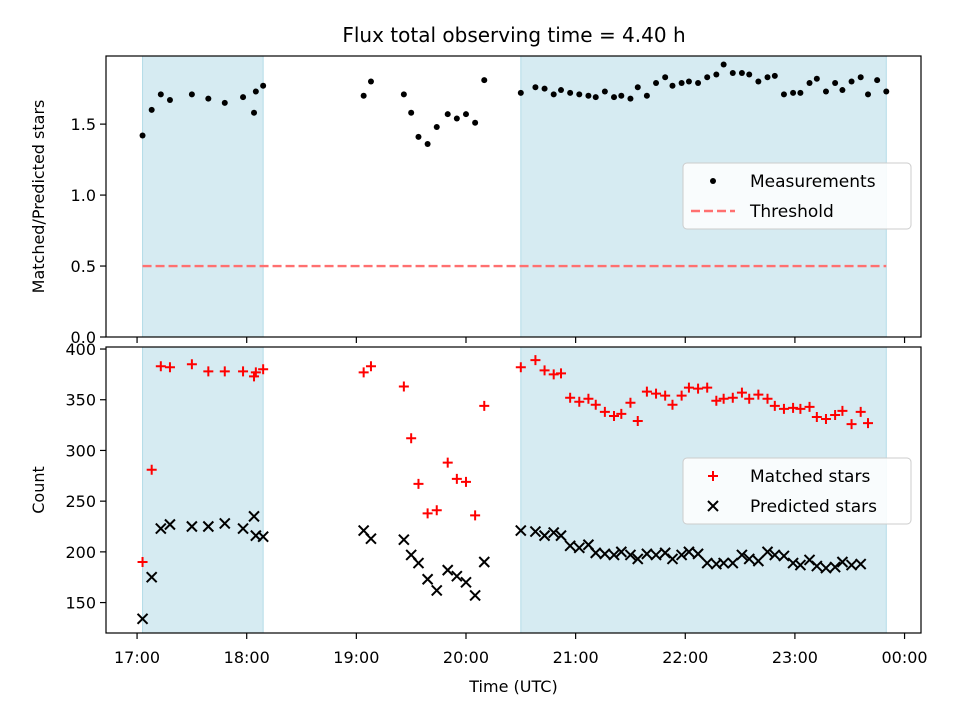  Describe the element at coordinates (80, 501) in the screenshot. I see `y-tick-label: 250` at that location.